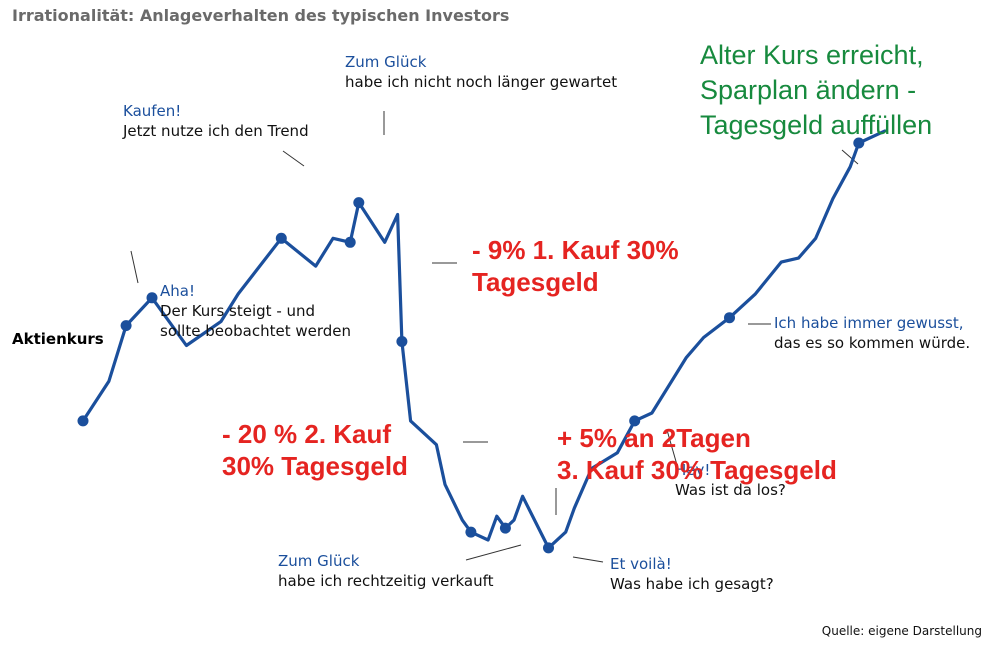 Image resolution: width=1000 pixels, height=645 pixels. Describe the element at coordinates (816, 125) in the screenshot. I see `note-target-line3: Tagesgeld auffüllen` at that location.